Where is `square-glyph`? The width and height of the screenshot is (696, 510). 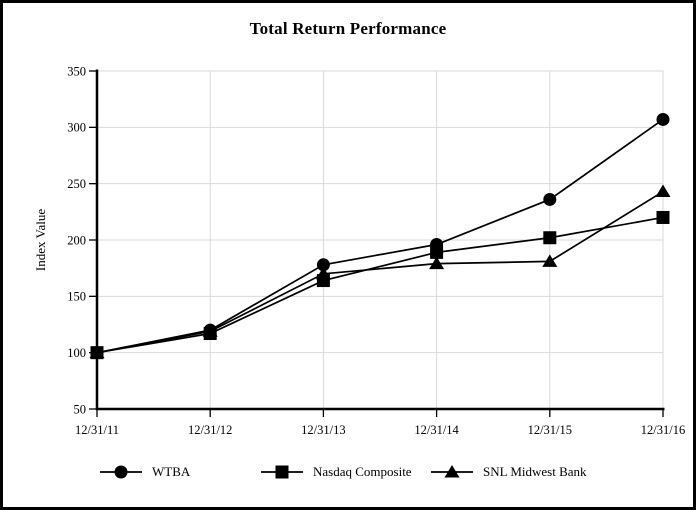
square-glyph is located at coordinates (282, 472).